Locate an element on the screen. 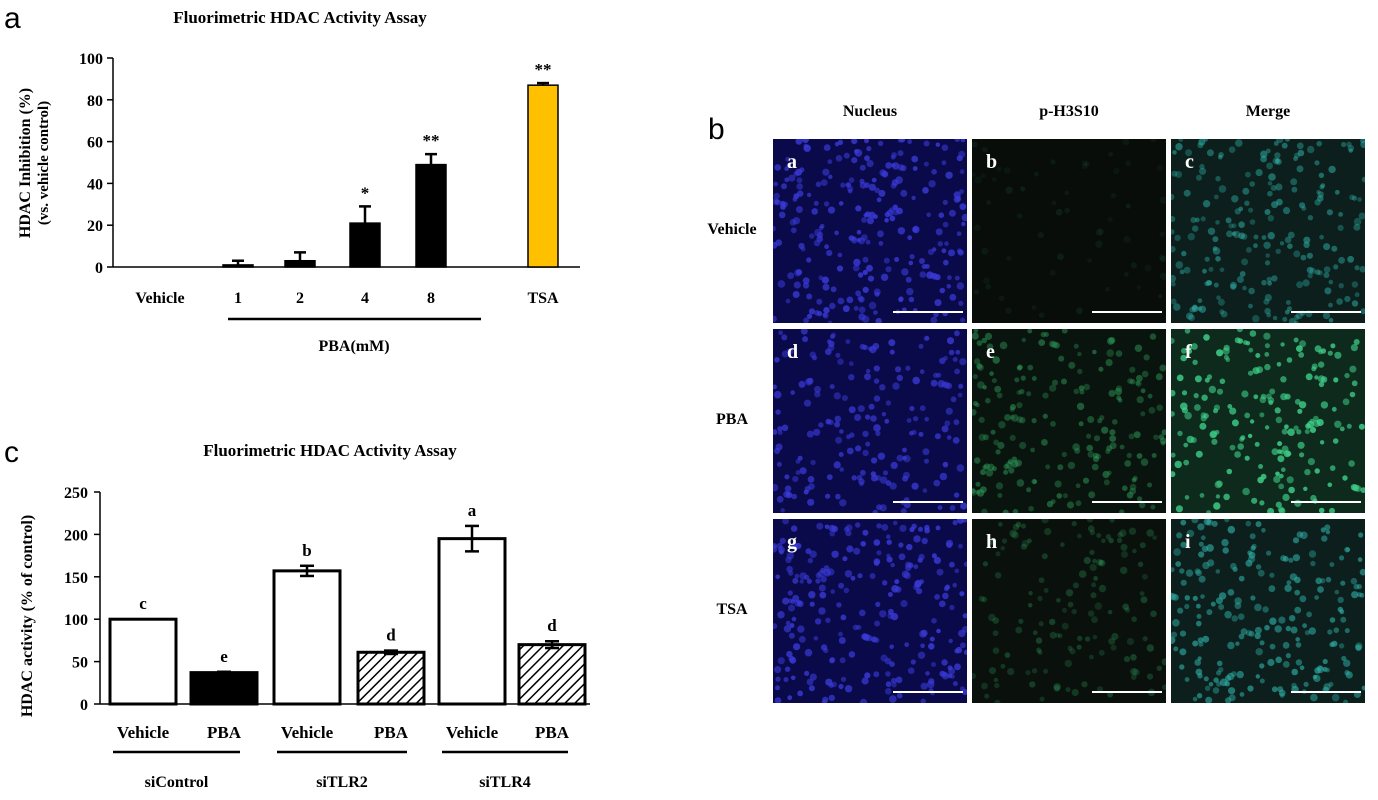 This screenshot has width=1378, height=800. category-label: 8 is located at coordinates (431, 298).